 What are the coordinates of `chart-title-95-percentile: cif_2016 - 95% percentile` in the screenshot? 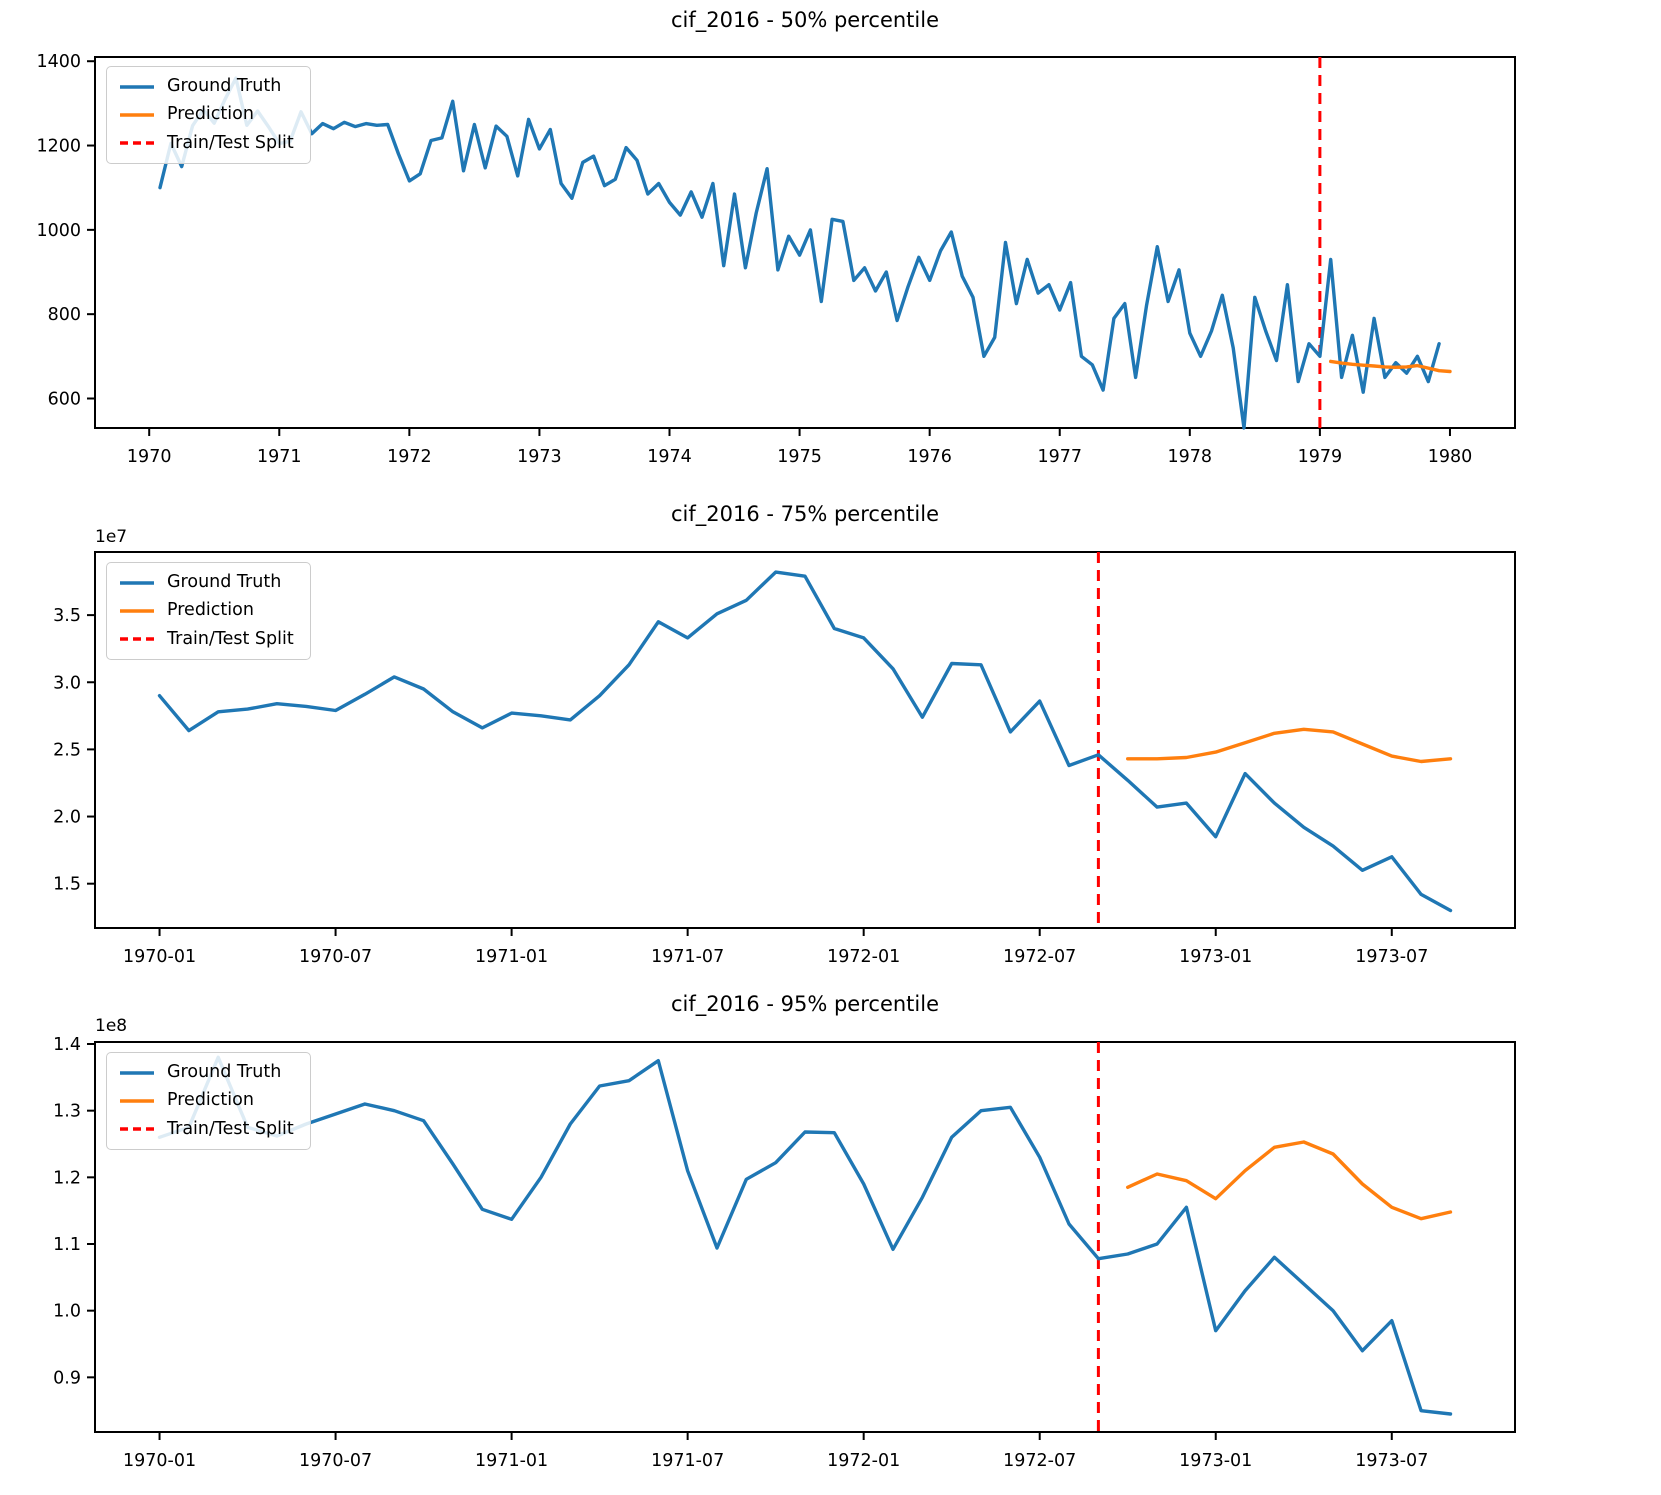 It's located at (805, 1004).